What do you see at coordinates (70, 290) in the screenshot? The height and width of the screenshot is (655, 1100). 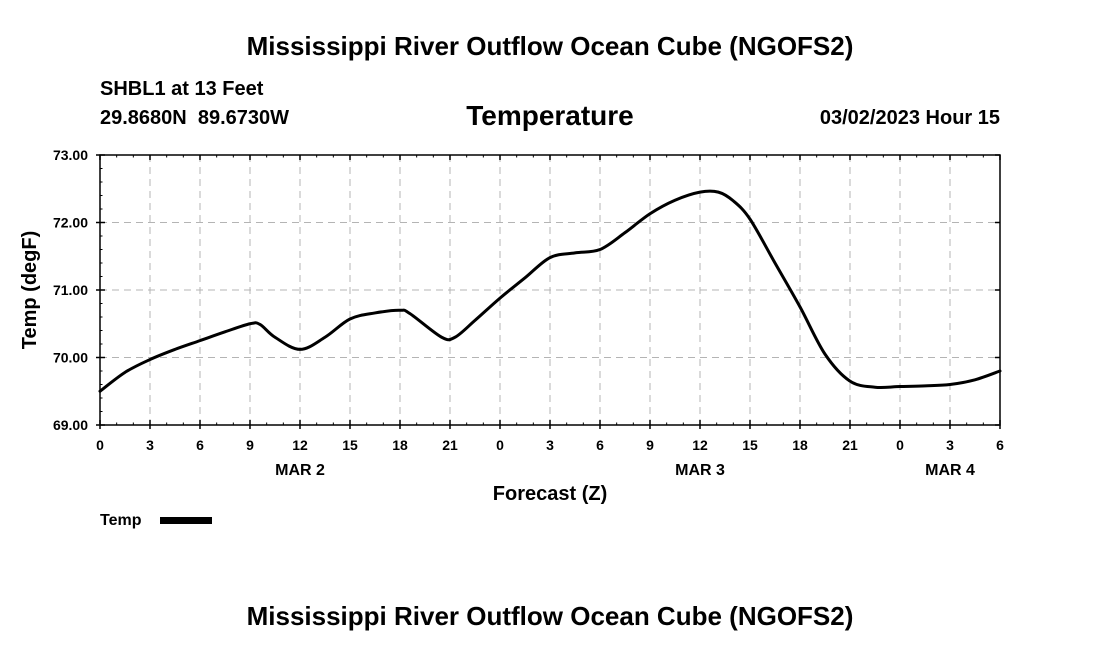 I see `y-tick-label: 71.00` at bounding box center [70, 290].